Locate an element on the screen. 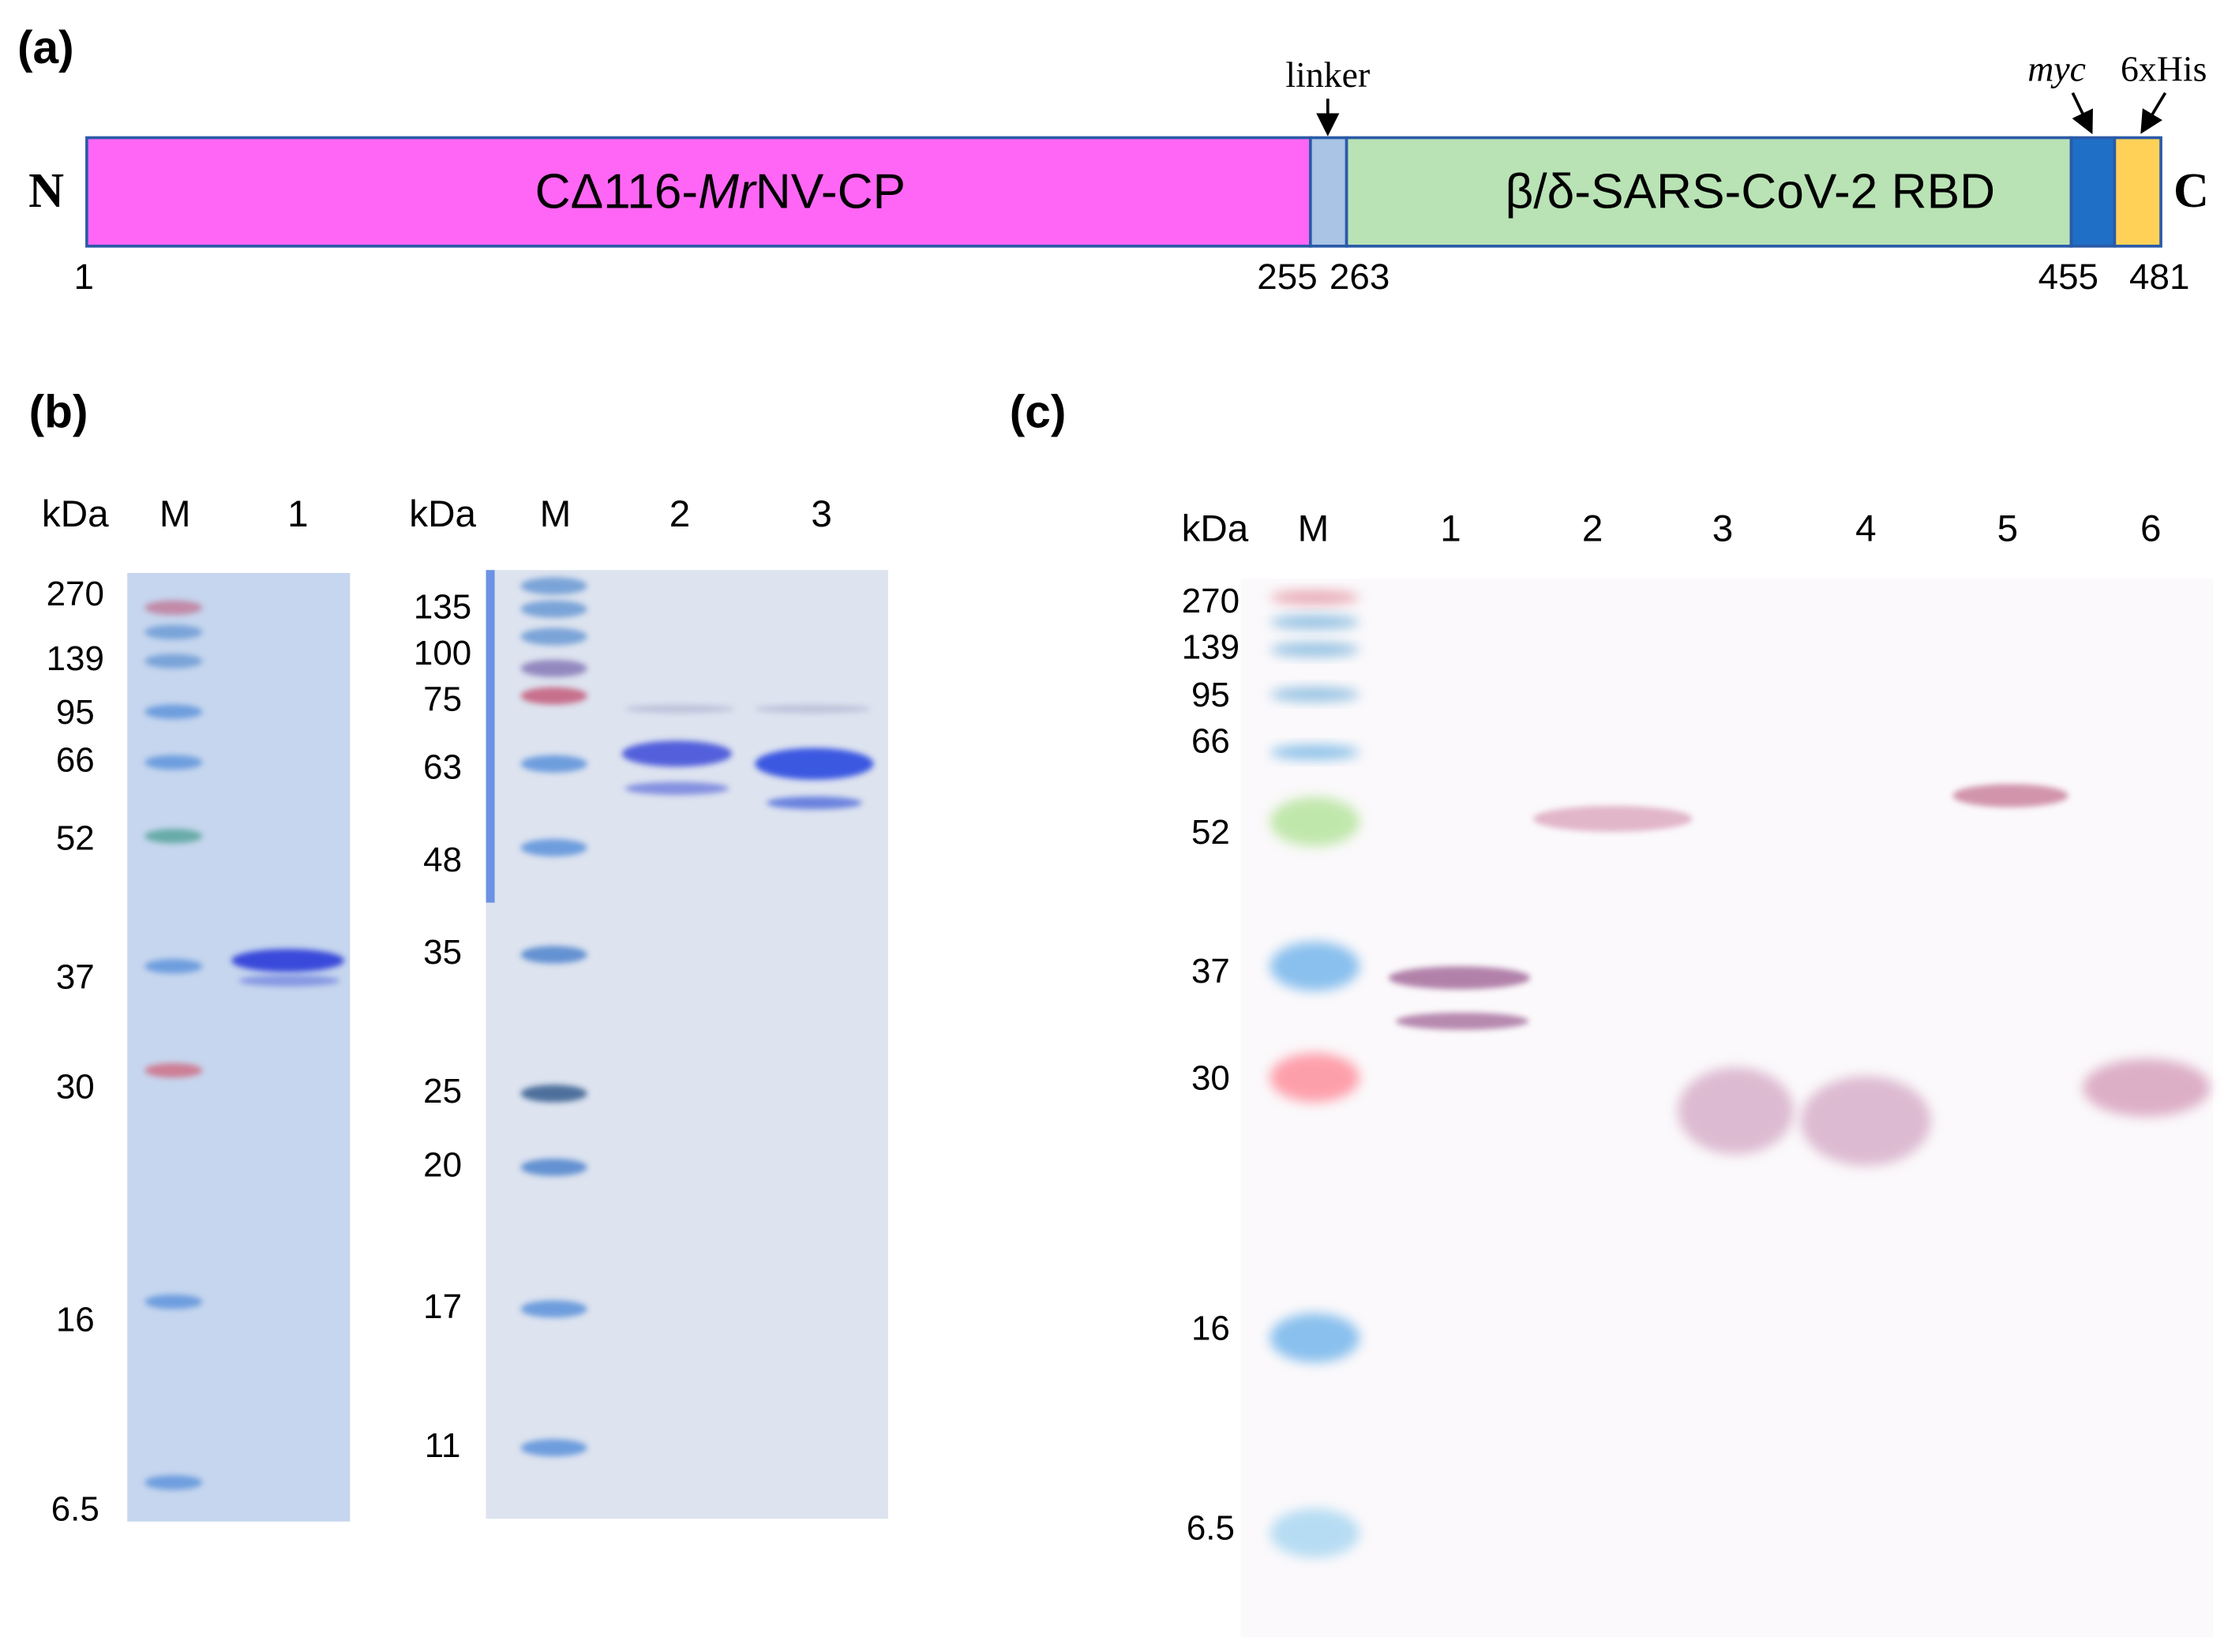 The width and height of the screenshot is (2239, 1652). construct-bar is located at coordinates (1123, 192).